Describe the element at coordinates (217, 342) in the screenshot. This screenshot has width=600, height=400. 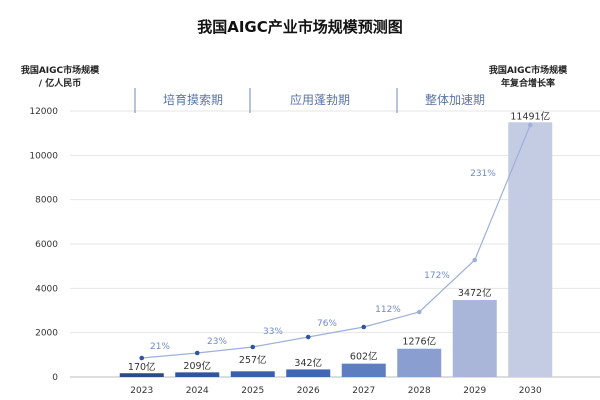
I see `growth-label: 23%` at that location.